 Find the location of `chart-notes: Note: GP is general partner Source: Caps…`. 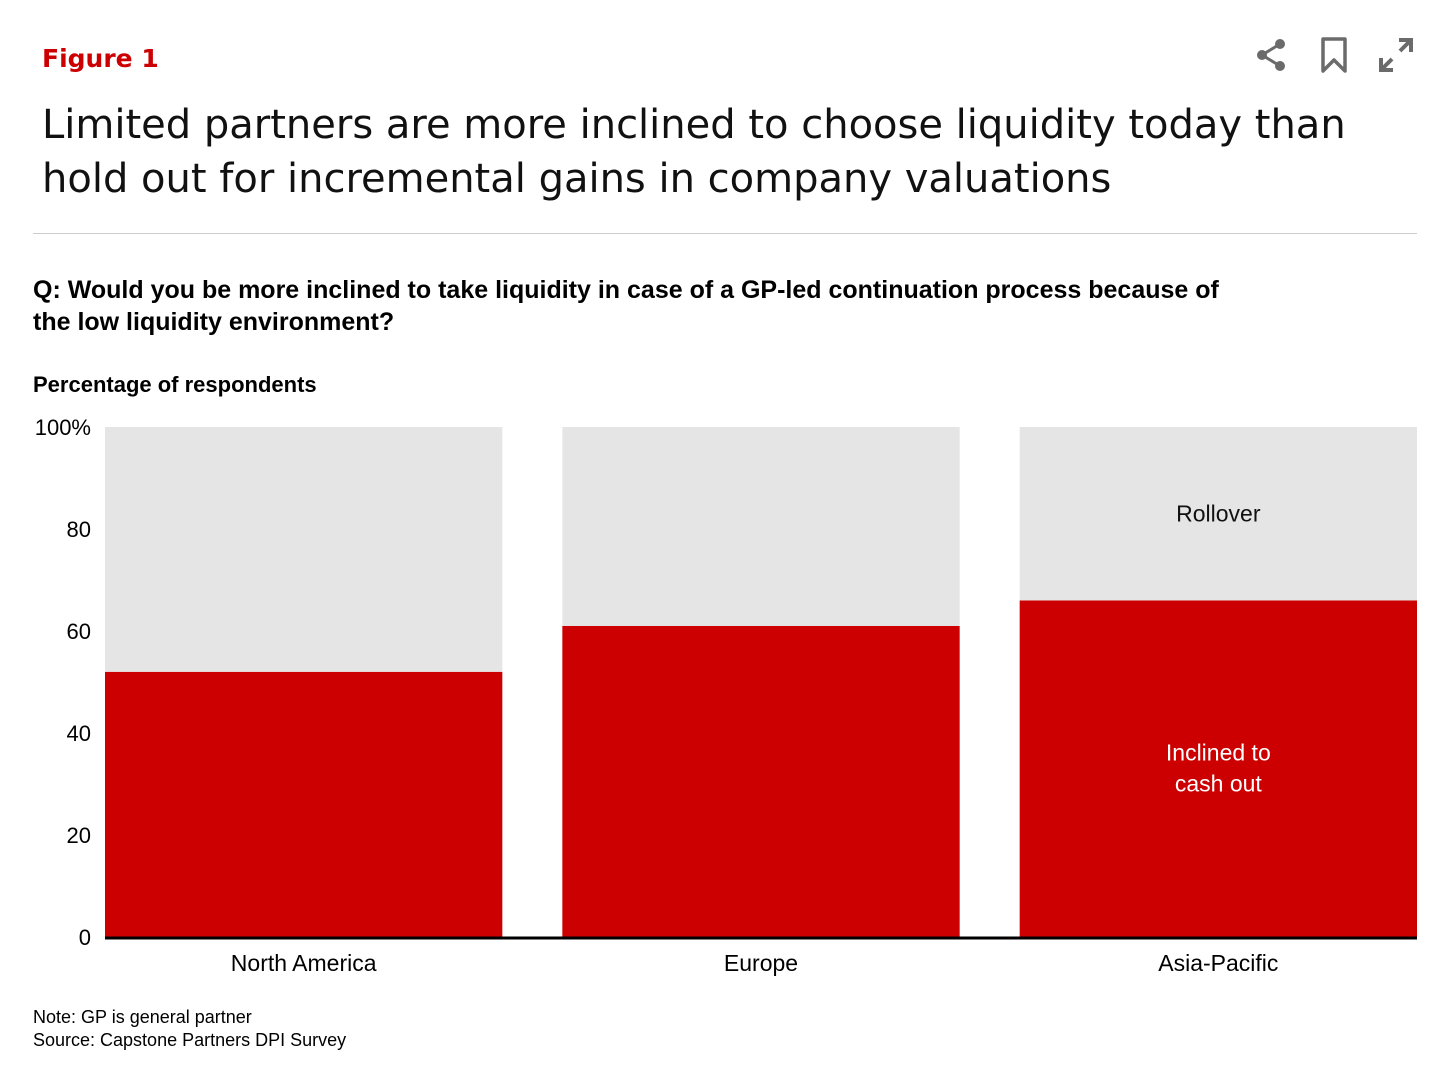

chart-notes: Note: GP is general partner Source: Caps… is located at coordinates (189, 1029).